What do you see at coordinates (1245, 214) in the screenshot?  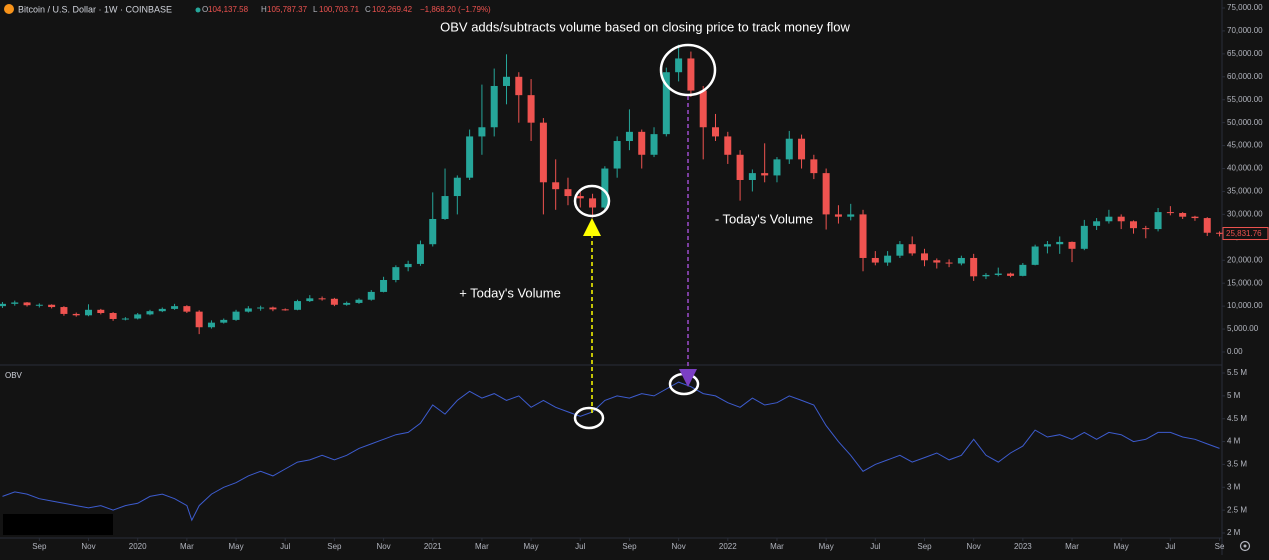 I see `y-tick-label: 30,000.00` at bounding box center [1245, 214].